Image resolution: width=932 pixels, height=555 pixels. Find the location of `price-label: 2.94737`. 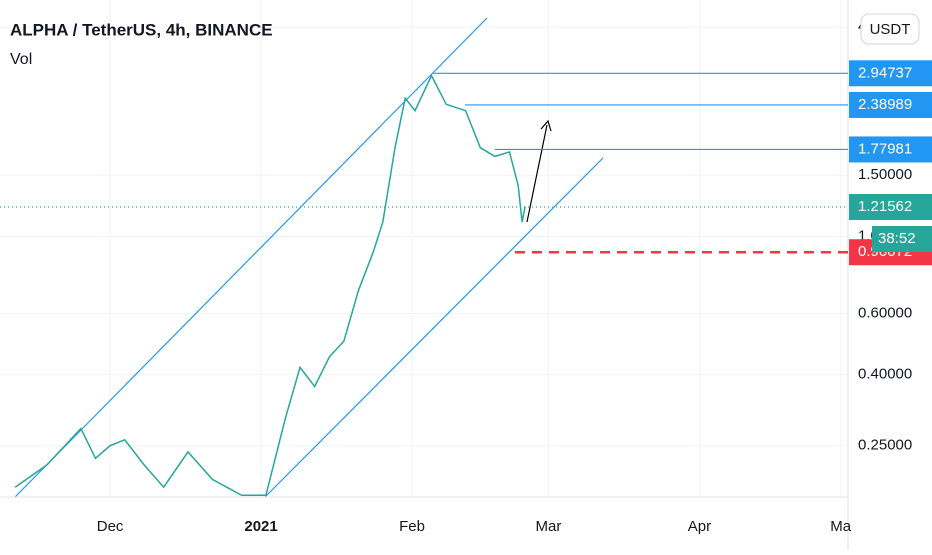

price-label: 2.94737 is located at coordinates (885, 72).